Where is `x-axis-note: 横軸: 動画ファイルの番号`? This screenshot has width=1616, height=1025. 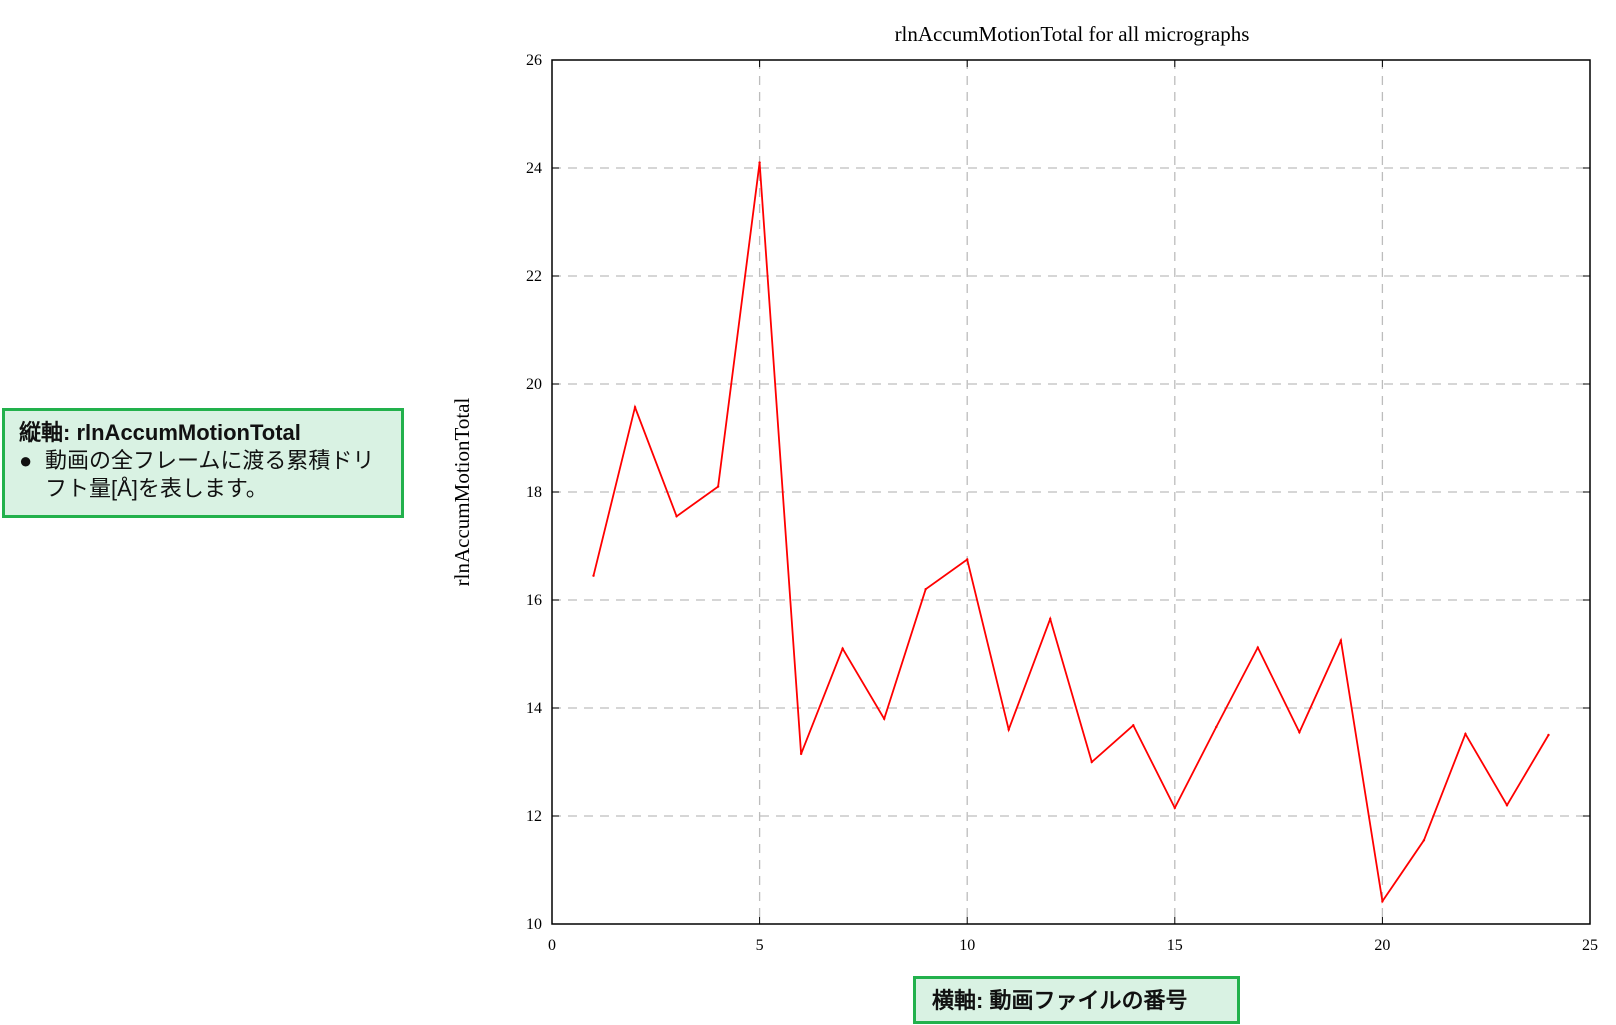 x-axis-note: 横軸: 動画ファイルの番号 is located at coordinates (1076, 1000).